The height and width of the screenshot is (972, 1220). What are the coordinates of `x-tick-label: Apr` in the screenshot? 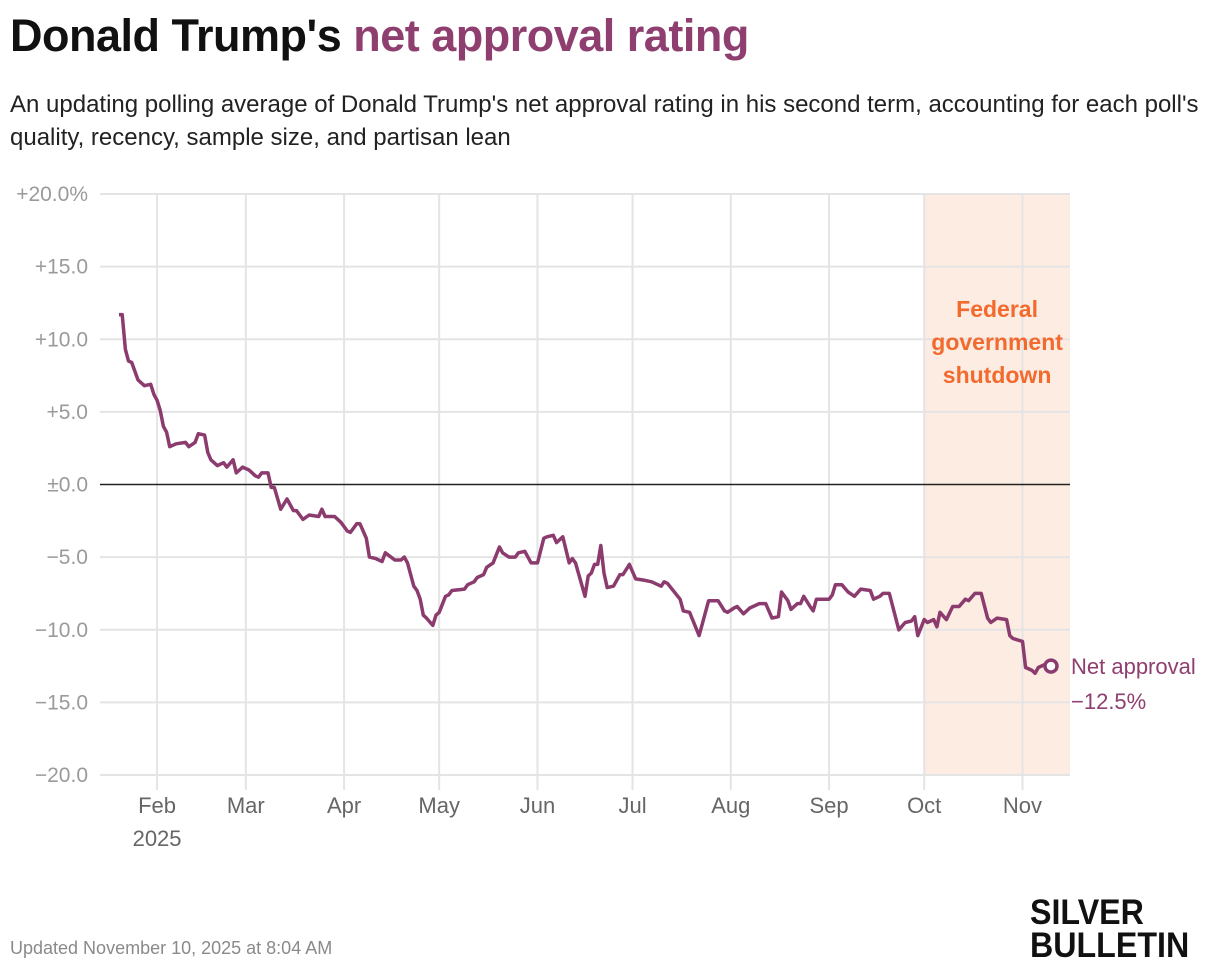 It's located at (344, 805).